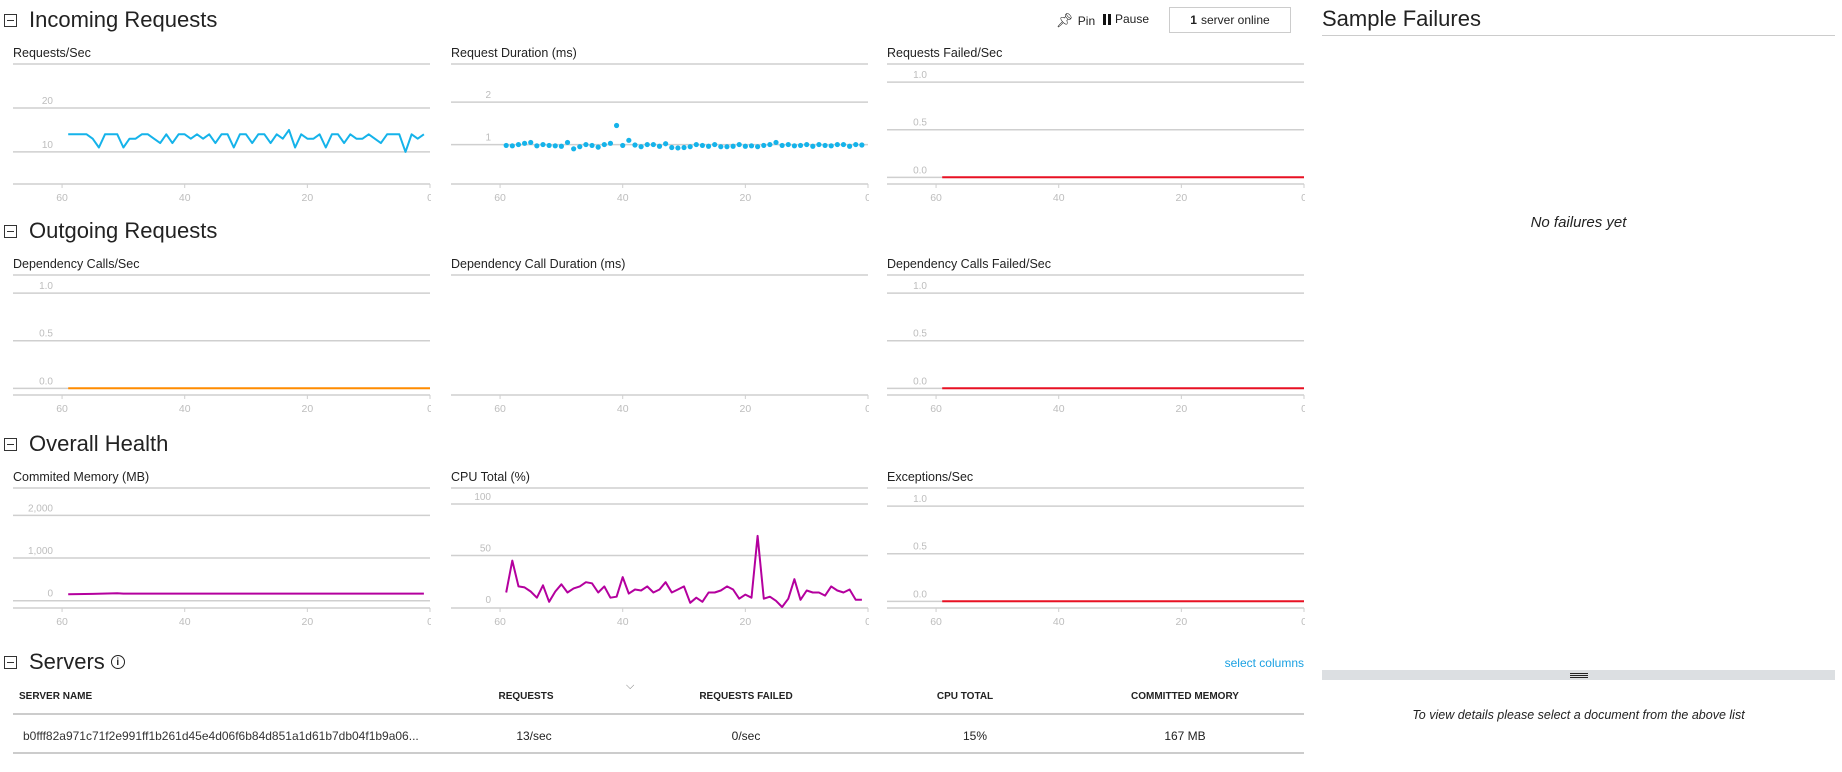 This screenshot has width=1842, height=772. What do you see at coordinates (1578, 675) in the screenshot?
I see `splitter-handle` at bounding box center [1578, 675].